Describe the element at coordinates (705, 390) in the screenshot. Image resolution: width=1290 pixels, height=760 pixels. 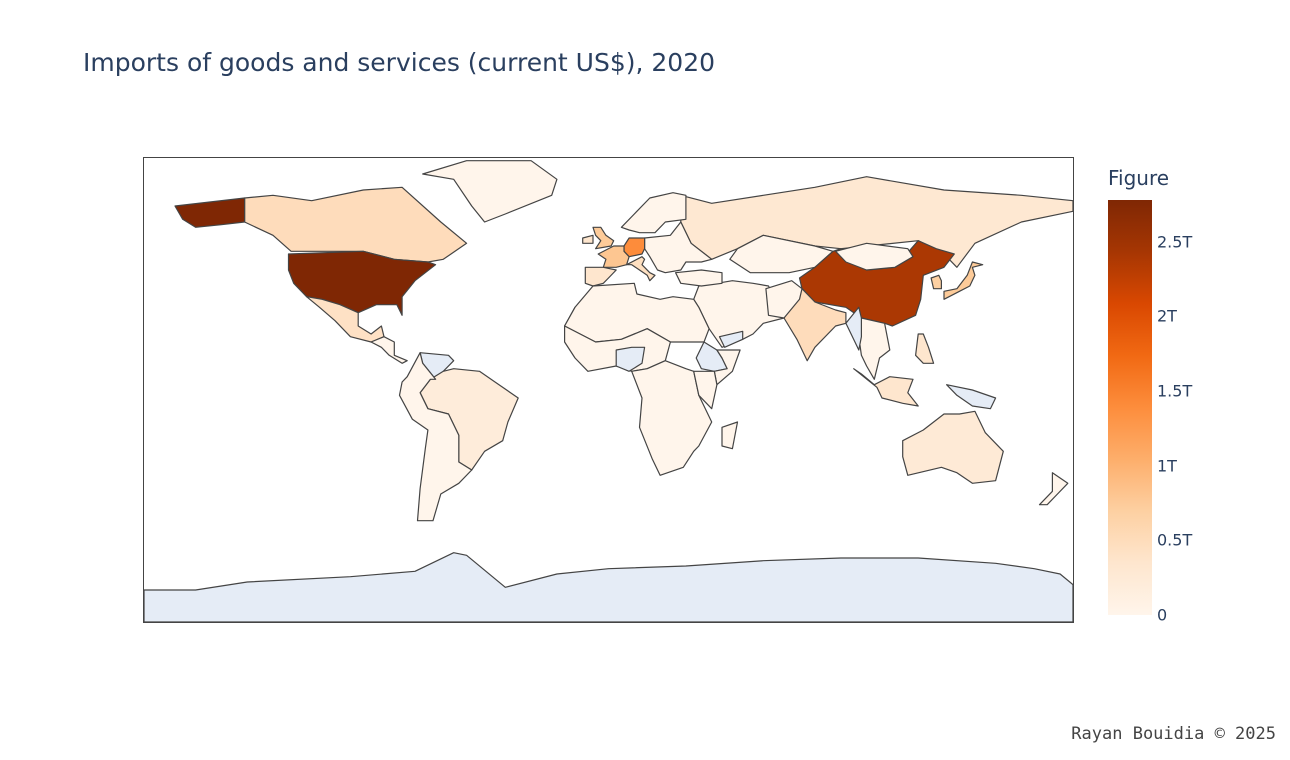
I see `region-east-africa` at that location.